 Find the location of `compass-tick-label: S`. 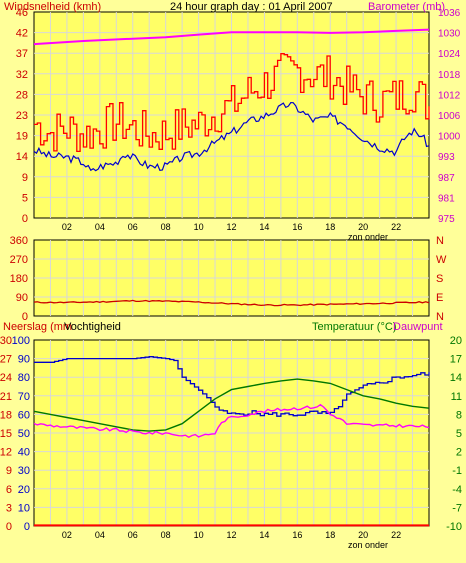

compass-tick-label: S is located at coordinates (439, 279).